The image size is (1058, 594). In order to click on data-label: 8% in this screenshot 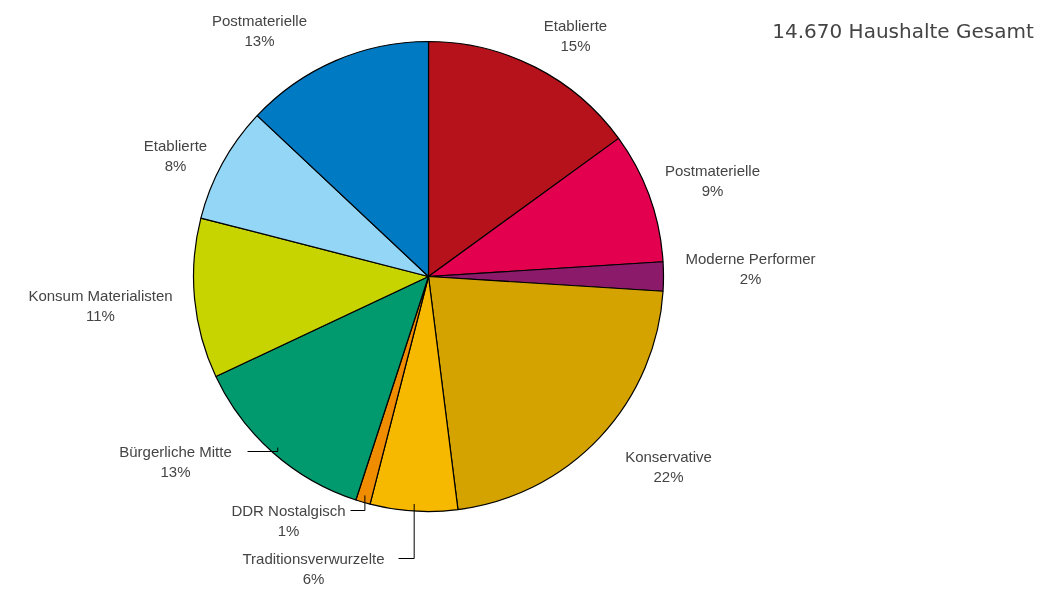, I will do `click(175, 166)`.